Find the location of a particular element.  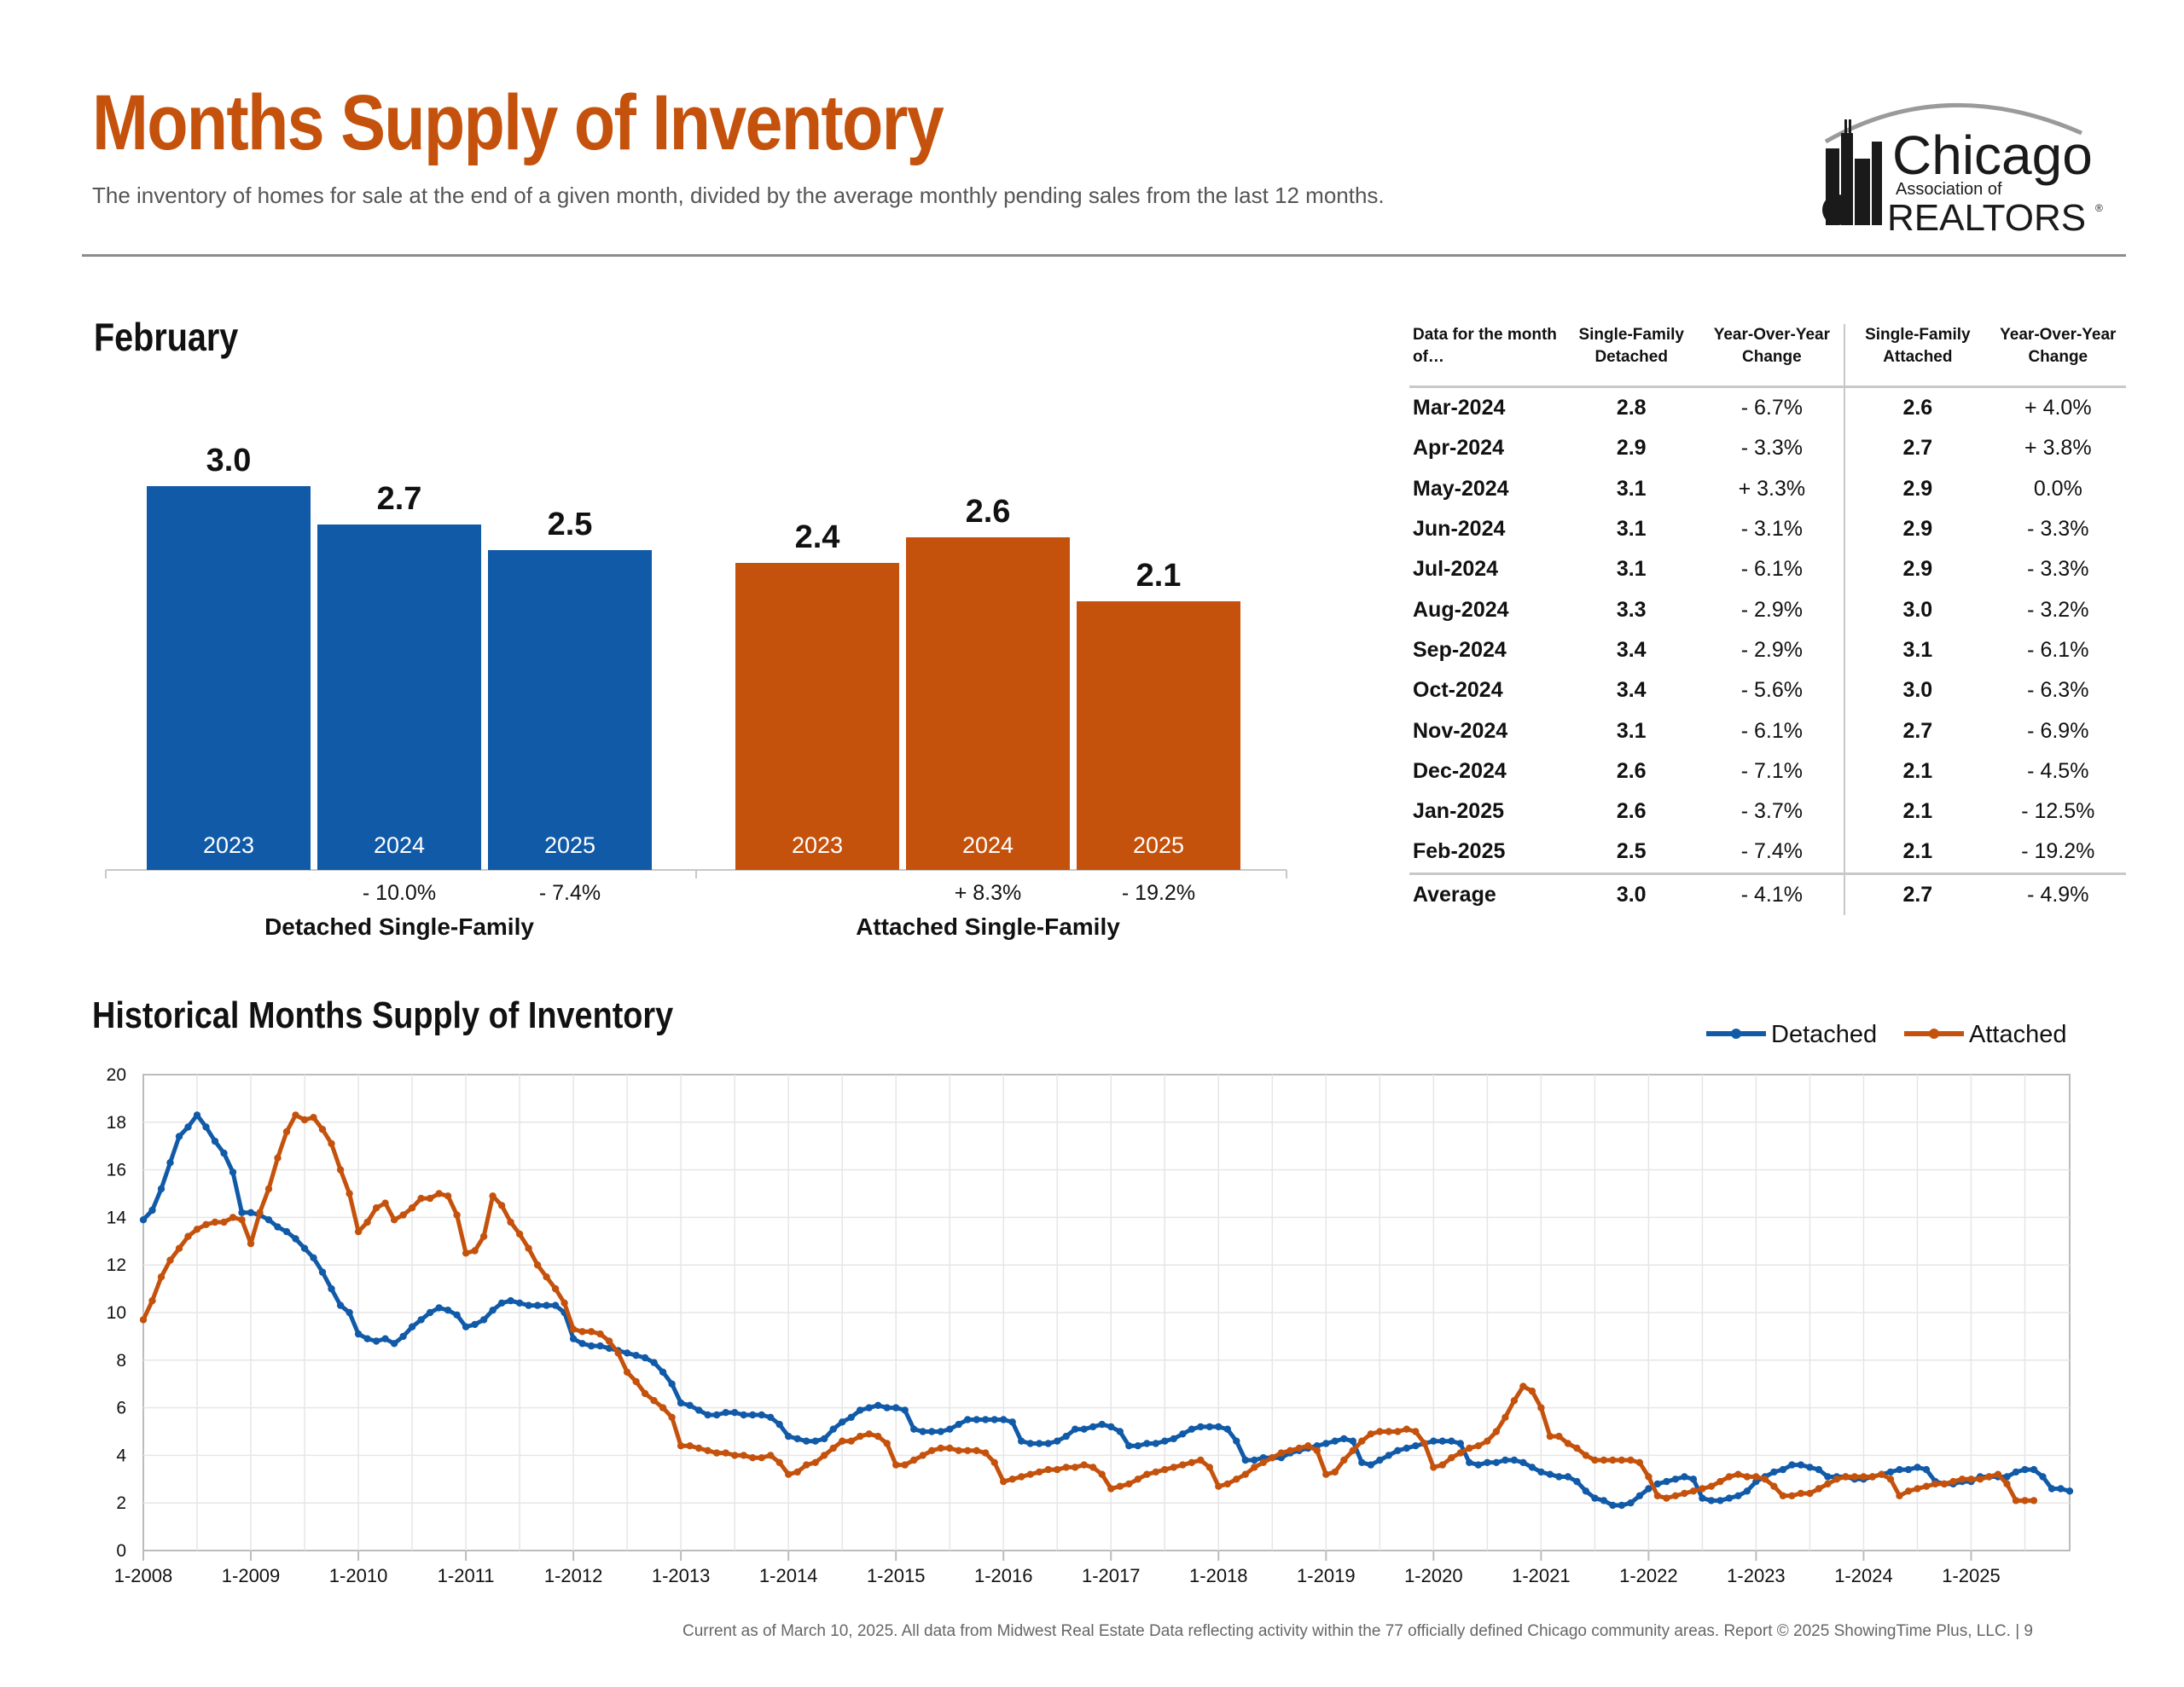

x-tick-label: 1-2019 is located at coordinates (1326, 1575).